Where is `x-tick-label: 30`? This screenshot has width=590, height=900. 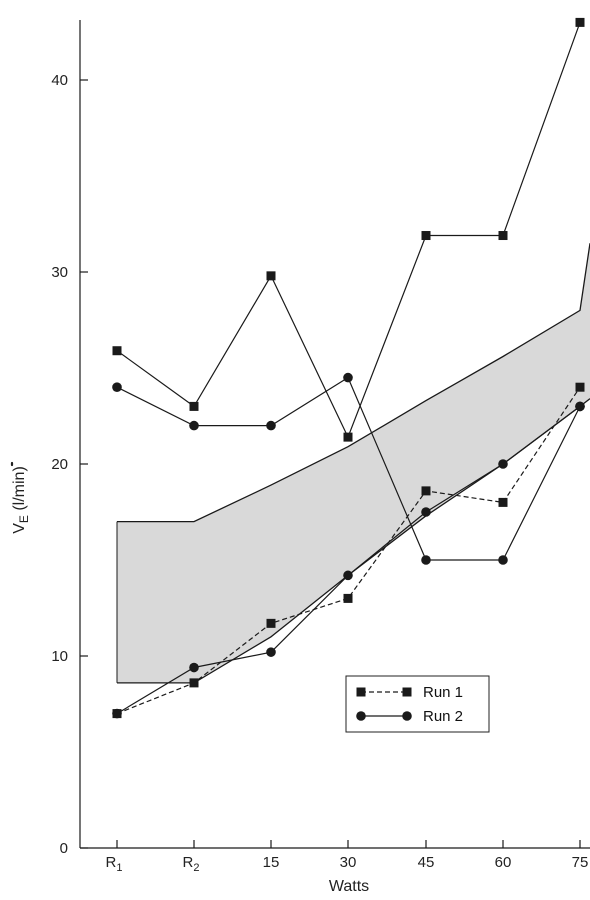
x-tick-label: 30 is located at coordinates (348, 862).